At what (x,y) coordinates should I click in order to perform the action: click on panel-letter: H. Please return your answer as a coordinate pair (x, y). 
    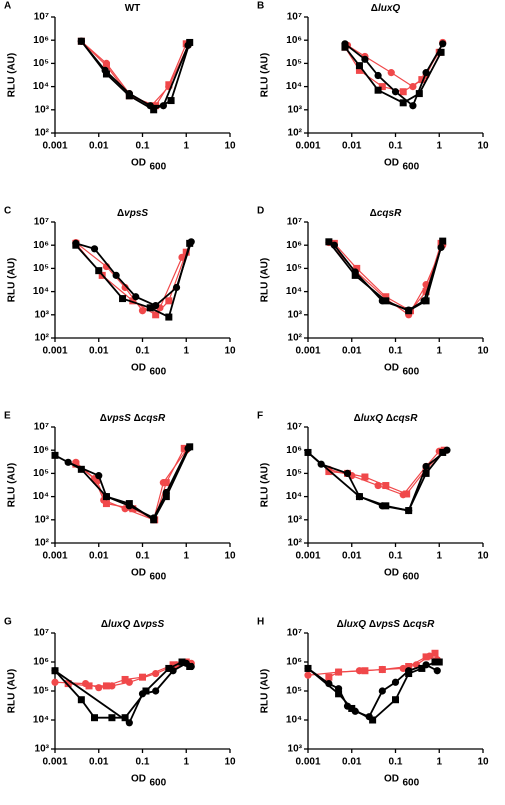
    Looking at the image, I should click on (260, 622).